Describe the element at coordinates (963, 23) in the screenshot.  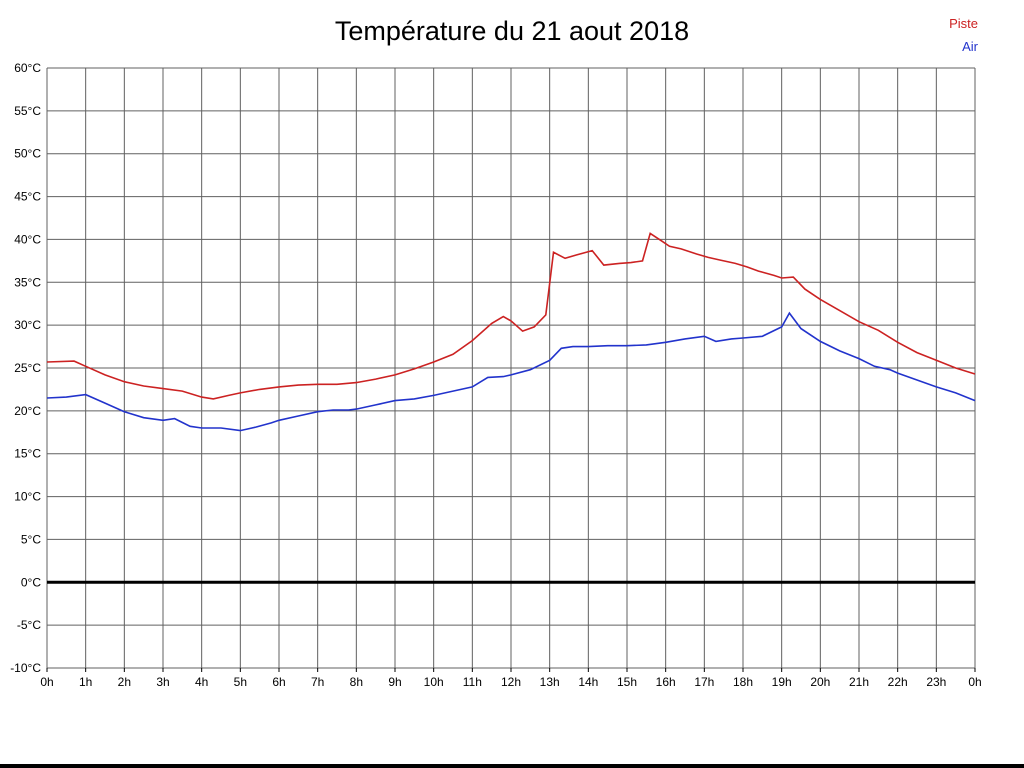
I see `legend-item-piste: Piste` at that location.